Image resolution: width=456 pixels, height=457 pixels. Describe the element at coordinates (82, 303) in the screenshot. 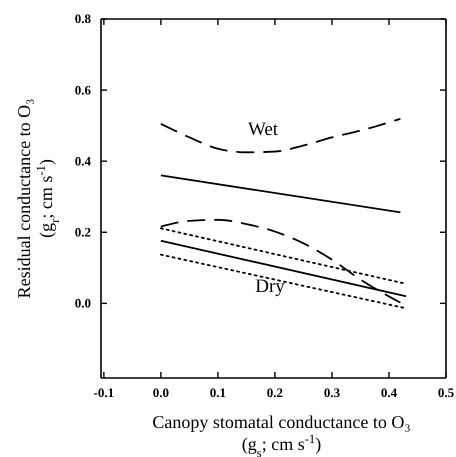

I see `y-tick-label: 0.0` at that location.